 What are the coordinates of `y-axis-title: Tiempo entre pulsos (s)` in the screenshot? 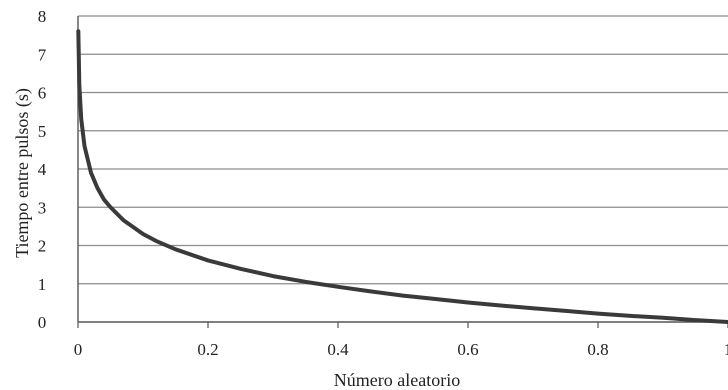 It's located at (22, 173).